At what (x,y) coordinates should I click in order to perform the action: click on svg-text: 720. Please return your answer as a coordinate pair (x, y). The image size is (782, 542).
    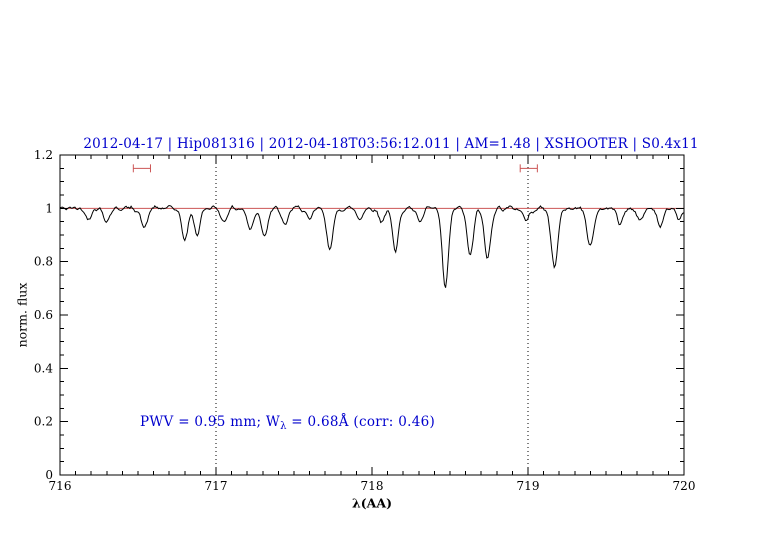
    Looking at the image, I should click on (684, 486).